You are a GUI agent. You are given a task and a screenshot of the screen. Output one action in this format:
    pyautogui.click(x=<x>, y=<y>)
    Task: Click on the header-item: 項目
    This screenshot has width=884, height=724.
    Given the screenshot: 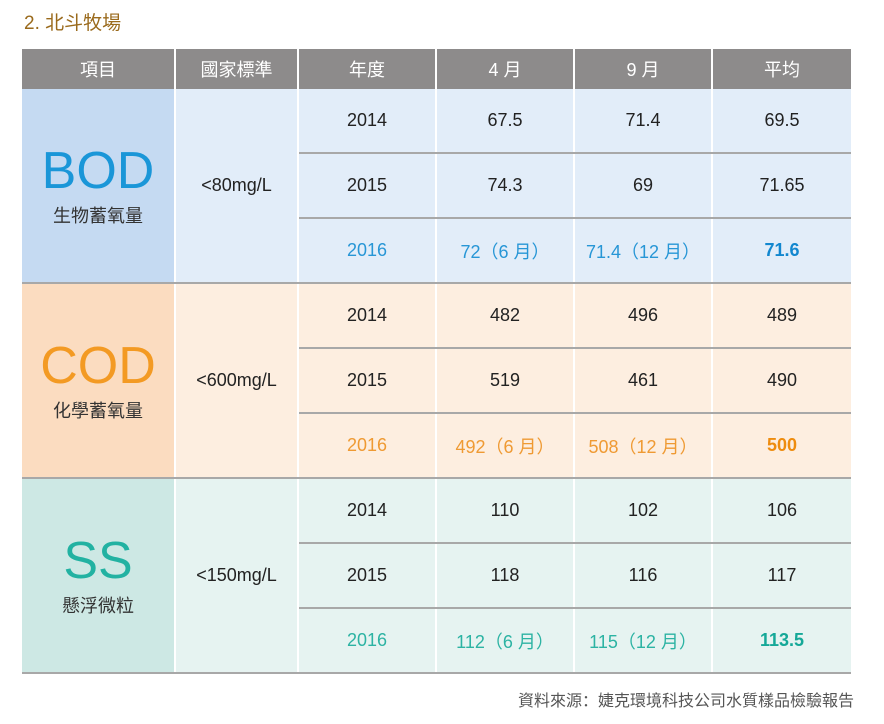 What is the action you would take?
    pyautogui.click(x=99, y=69)
    